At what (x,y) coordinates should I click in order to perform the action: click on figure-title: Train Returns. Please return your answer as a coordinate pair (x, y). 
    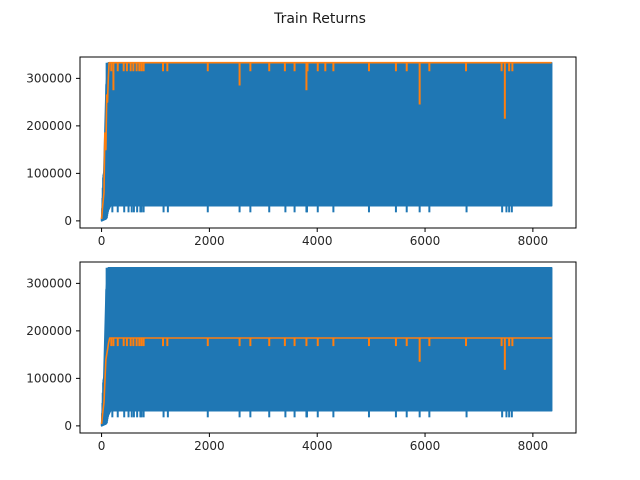
    Looking at the image, I should click on (319, 19).